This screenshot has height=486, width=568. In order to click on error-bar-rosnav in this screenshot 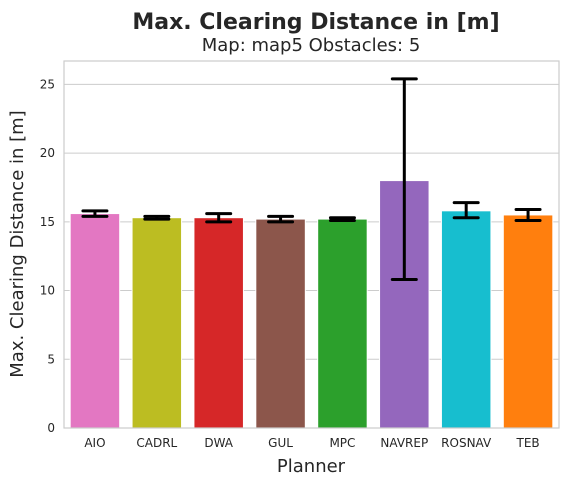, I will do `click(466, 210)`.